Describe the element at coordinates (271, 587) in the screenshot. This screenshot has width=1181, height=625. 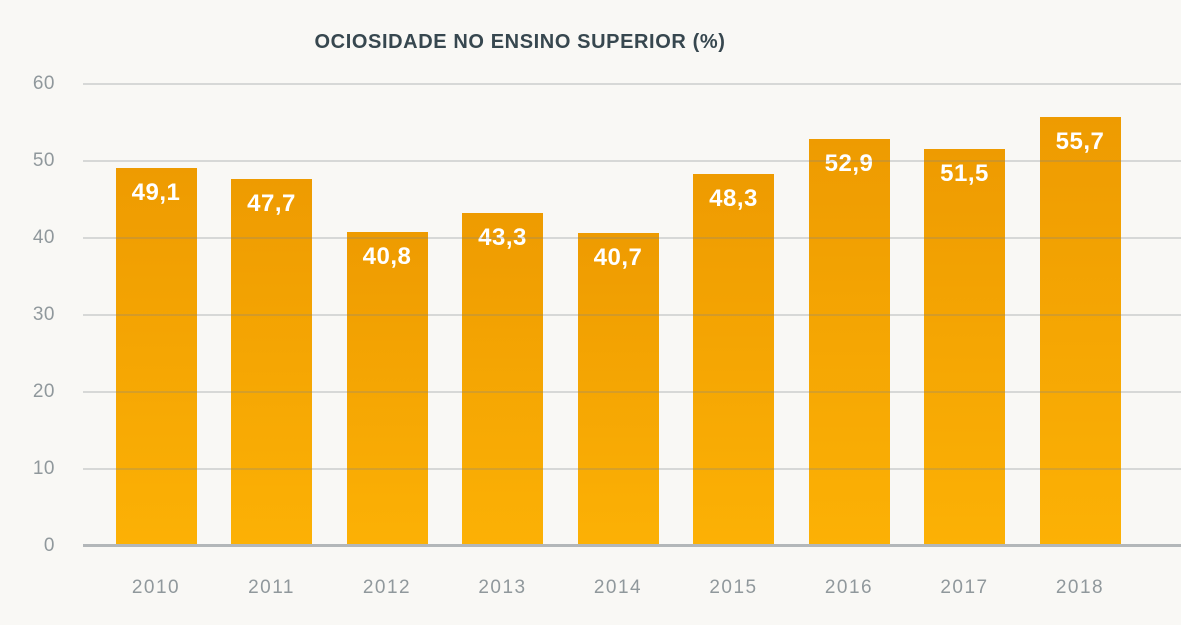
I see `x-tick-label-2011: 2011` at that location.